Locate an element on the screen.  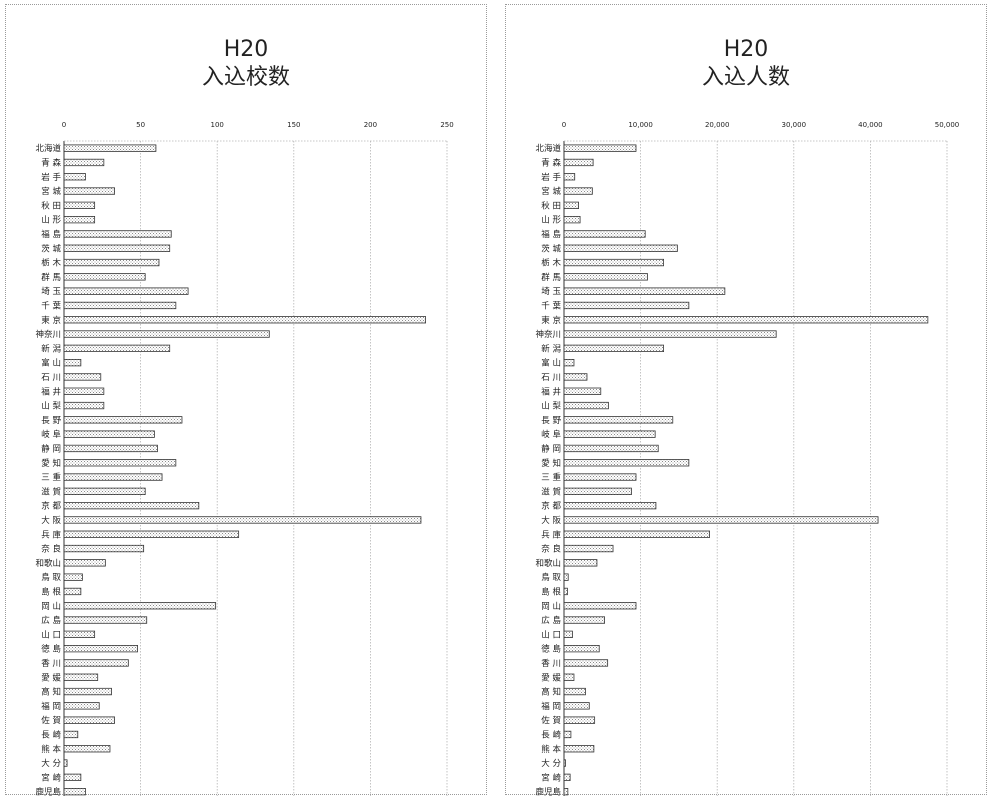
x-tick-label: 0 is located at coordinates (64, 125).